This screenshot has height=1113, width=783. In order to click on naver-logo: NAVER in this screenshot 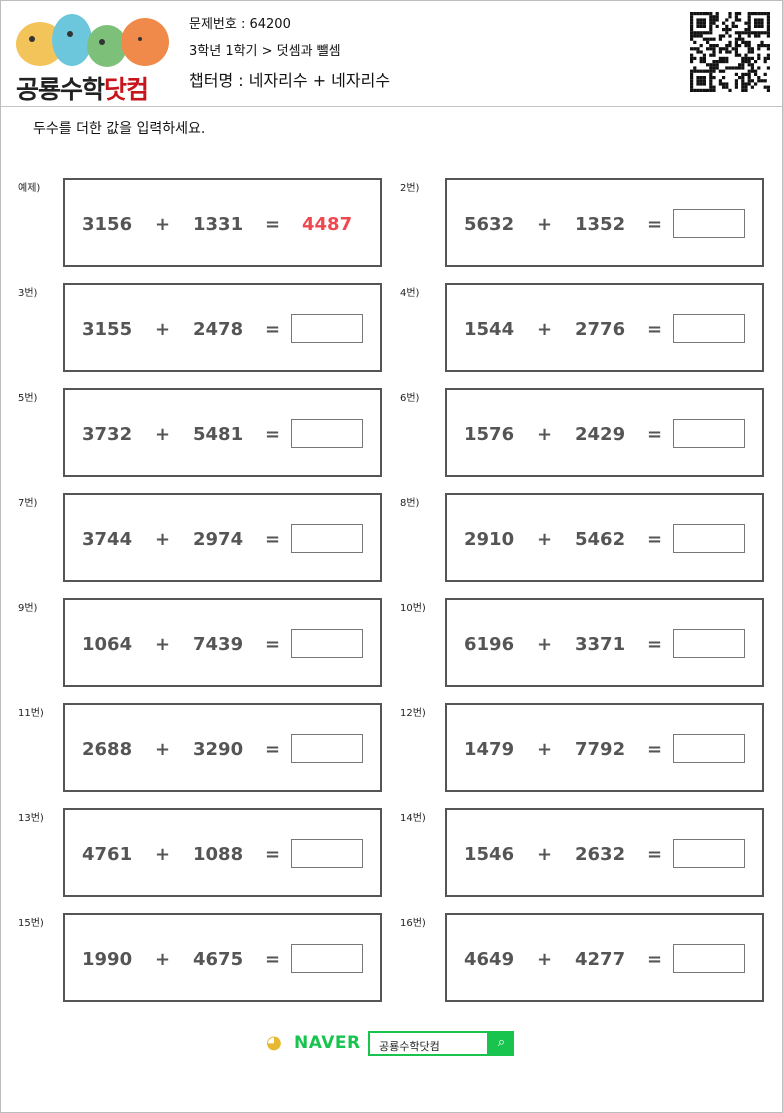, I will do `click(327, 1043)`.